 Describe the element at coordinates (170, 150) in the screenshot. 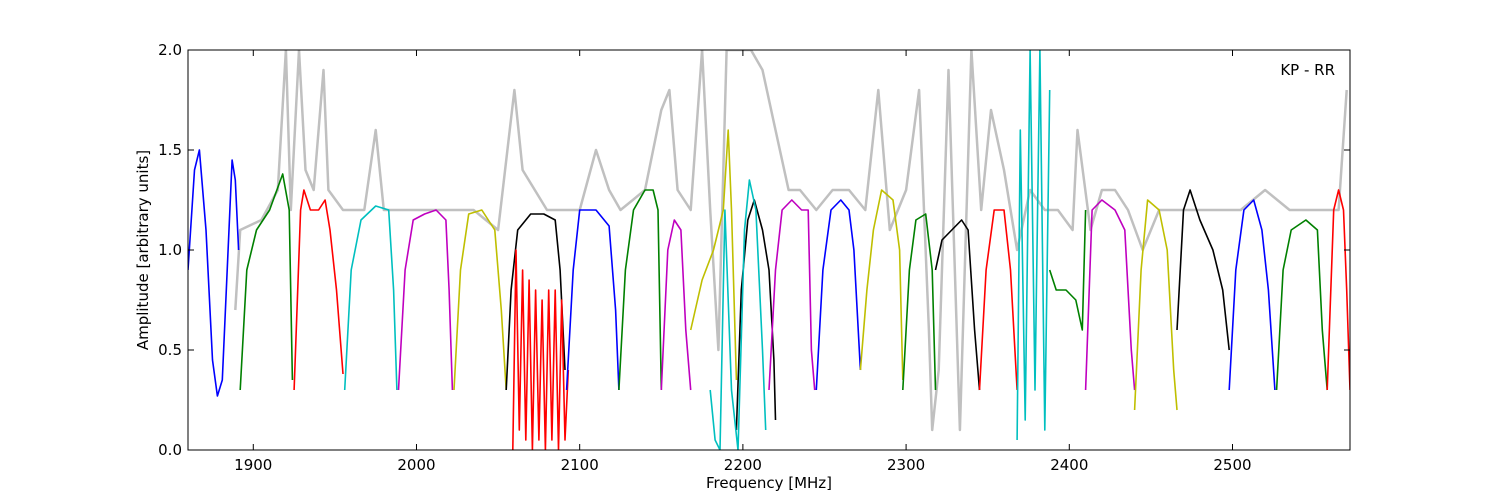

I see `y-tick-label: 1.5` at that location.